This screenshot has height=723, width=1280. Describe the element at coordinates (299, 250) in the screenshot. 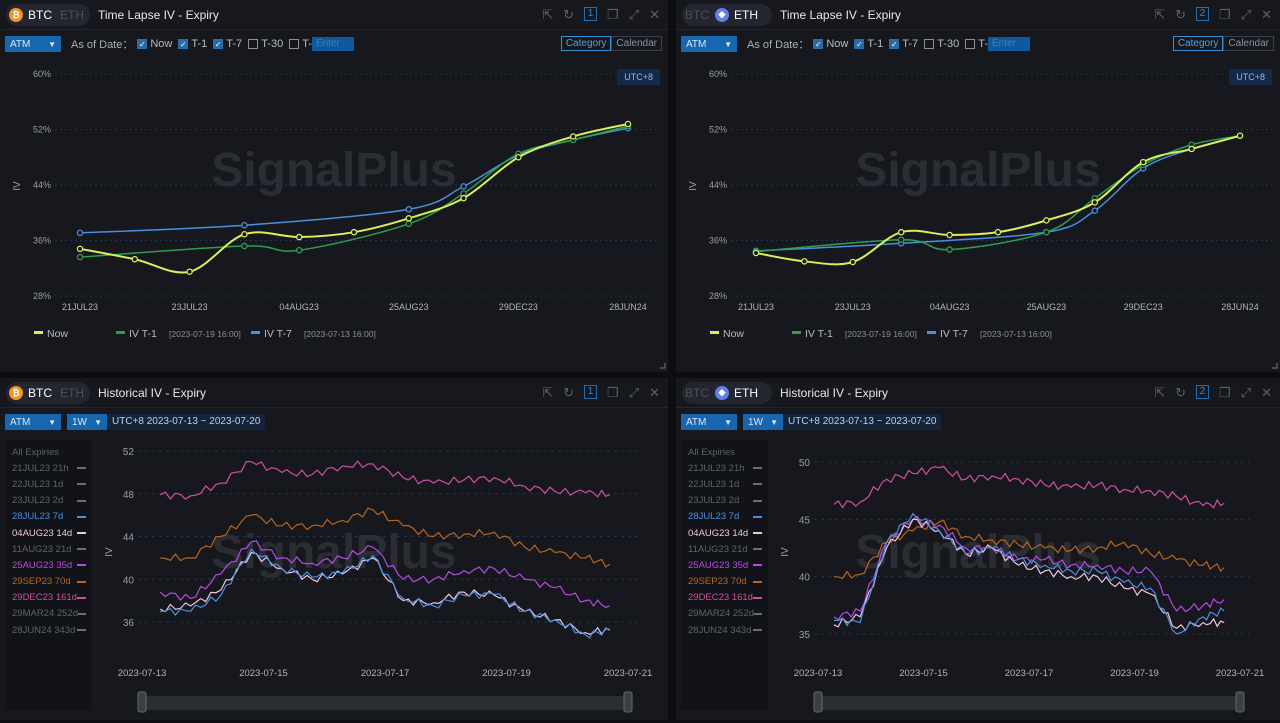

I see `data-point-t1` at that location.